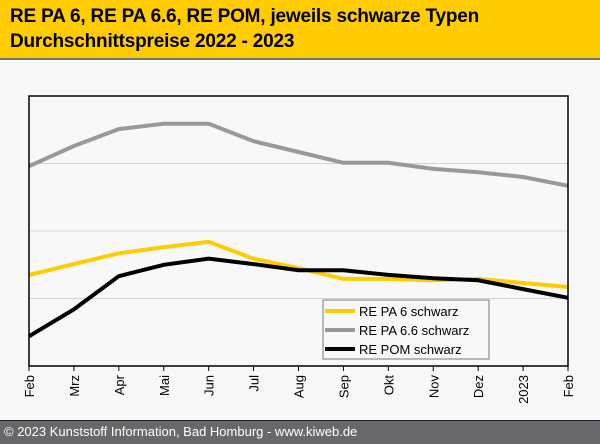 This screenshot has height=444, width=600. What do you see at coordinates (152, 41) in the screenshot?
I see `chart-subtitle: Durchschnittspreise 2022 - 2023` at bounding box center [152, 41].